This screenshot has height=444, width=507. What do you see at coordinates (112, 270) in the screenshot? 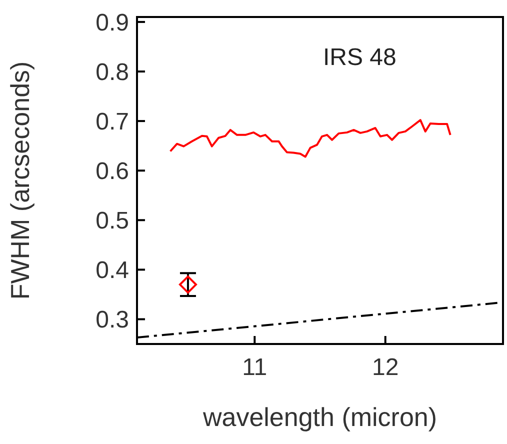
I see `y-tick-label: 0.4` at bounding box center [112, 270].